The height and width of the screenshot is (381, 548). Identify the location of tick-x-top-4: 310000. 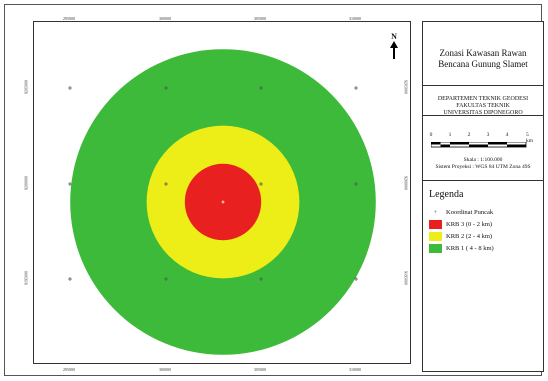
(355, 18).